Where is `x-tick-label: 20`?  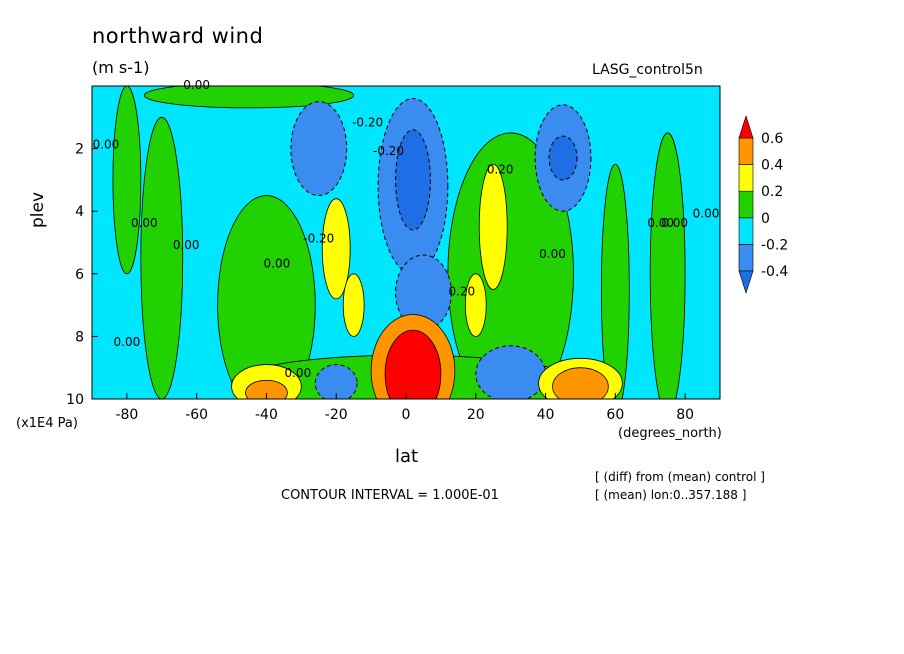 x-tick-label: 20 is located at coordinates (476, 415).